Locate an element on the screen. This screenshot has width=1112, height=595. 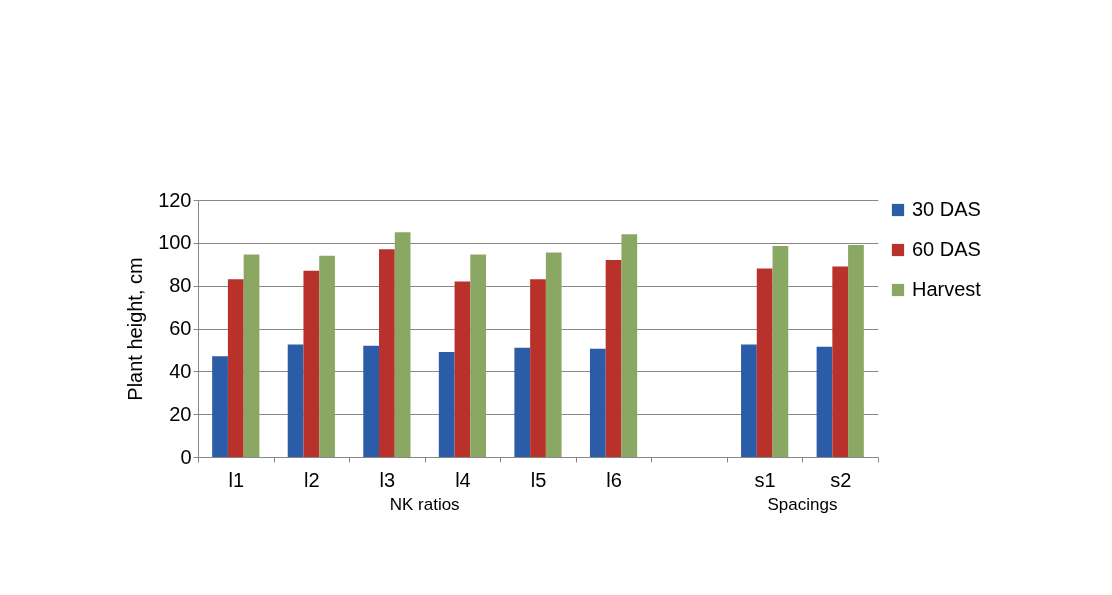
y-tick-label: 120 is located at coordinates (175, 199).